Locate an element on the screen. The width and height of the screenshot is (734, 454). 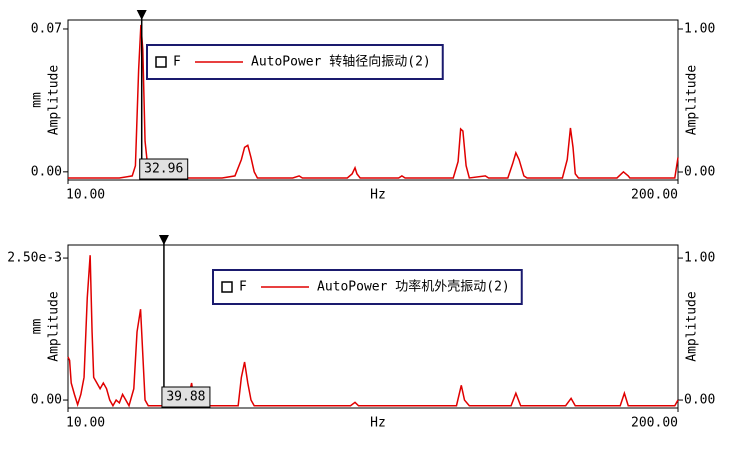
cursor-label: 39.88 is located at coordinates (185, 397).